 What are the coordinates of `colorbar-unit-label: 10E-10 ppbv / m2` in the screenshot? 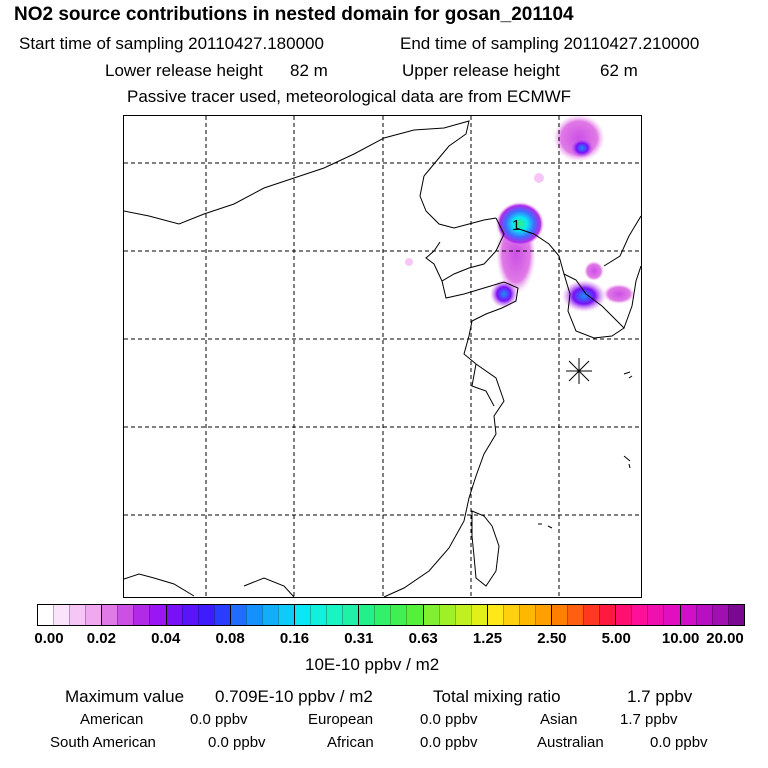 It's located at (372, 664).